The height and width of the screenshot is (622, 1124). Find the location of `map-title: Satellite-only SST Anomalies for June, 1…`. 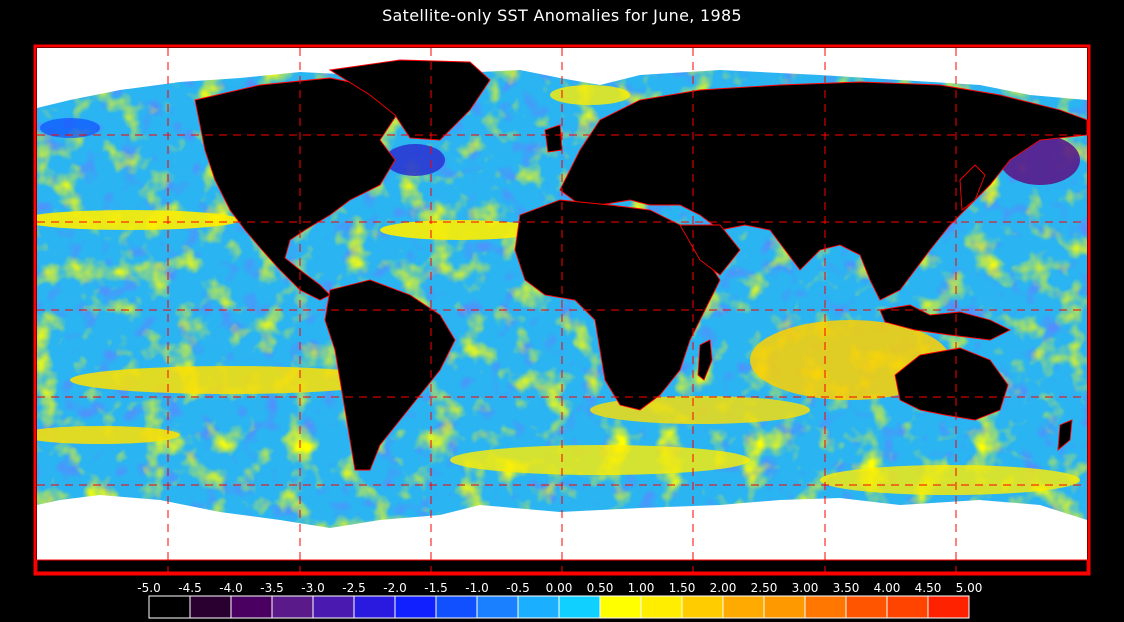

map-title: Satellite-only SST Anomalies for June, 1… is located at coordinates (562, 15).